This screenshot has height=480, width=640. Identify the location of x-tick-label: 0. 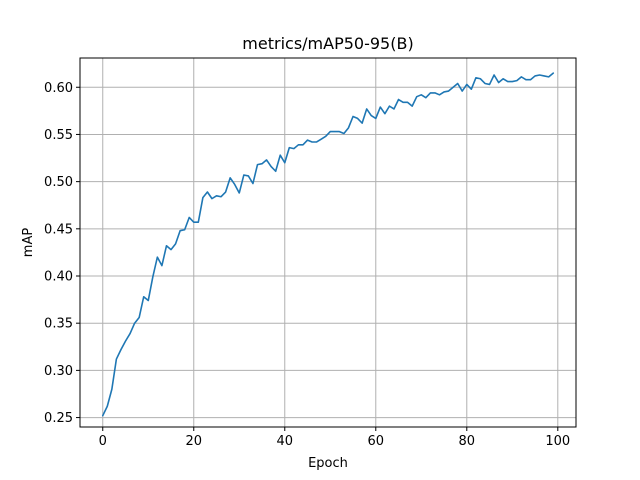
(103, 441).